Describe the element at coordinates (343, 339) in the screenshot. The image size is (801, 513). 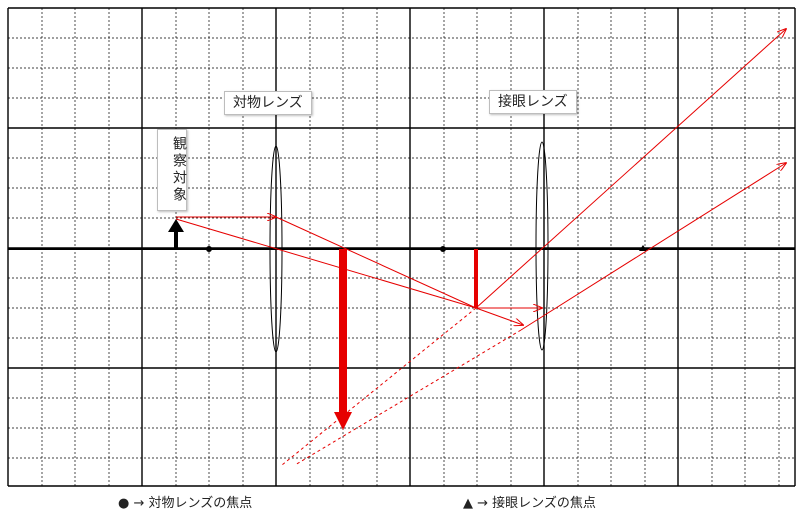
I see `real-image-arrow` at that location.